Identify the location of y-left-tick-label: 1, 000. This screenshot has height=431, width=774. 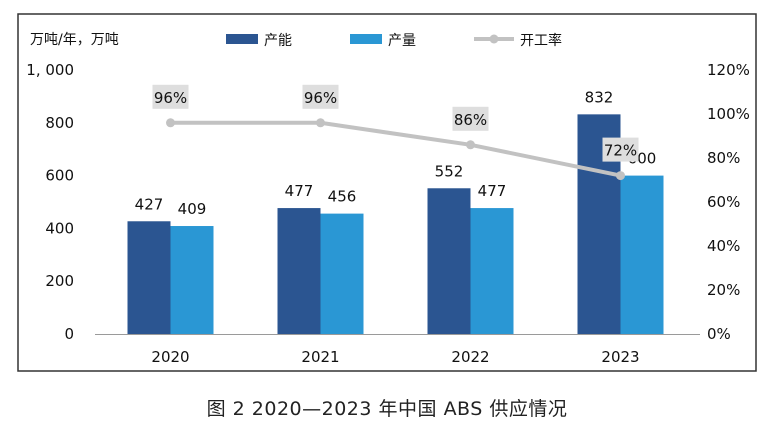
(50, 70).